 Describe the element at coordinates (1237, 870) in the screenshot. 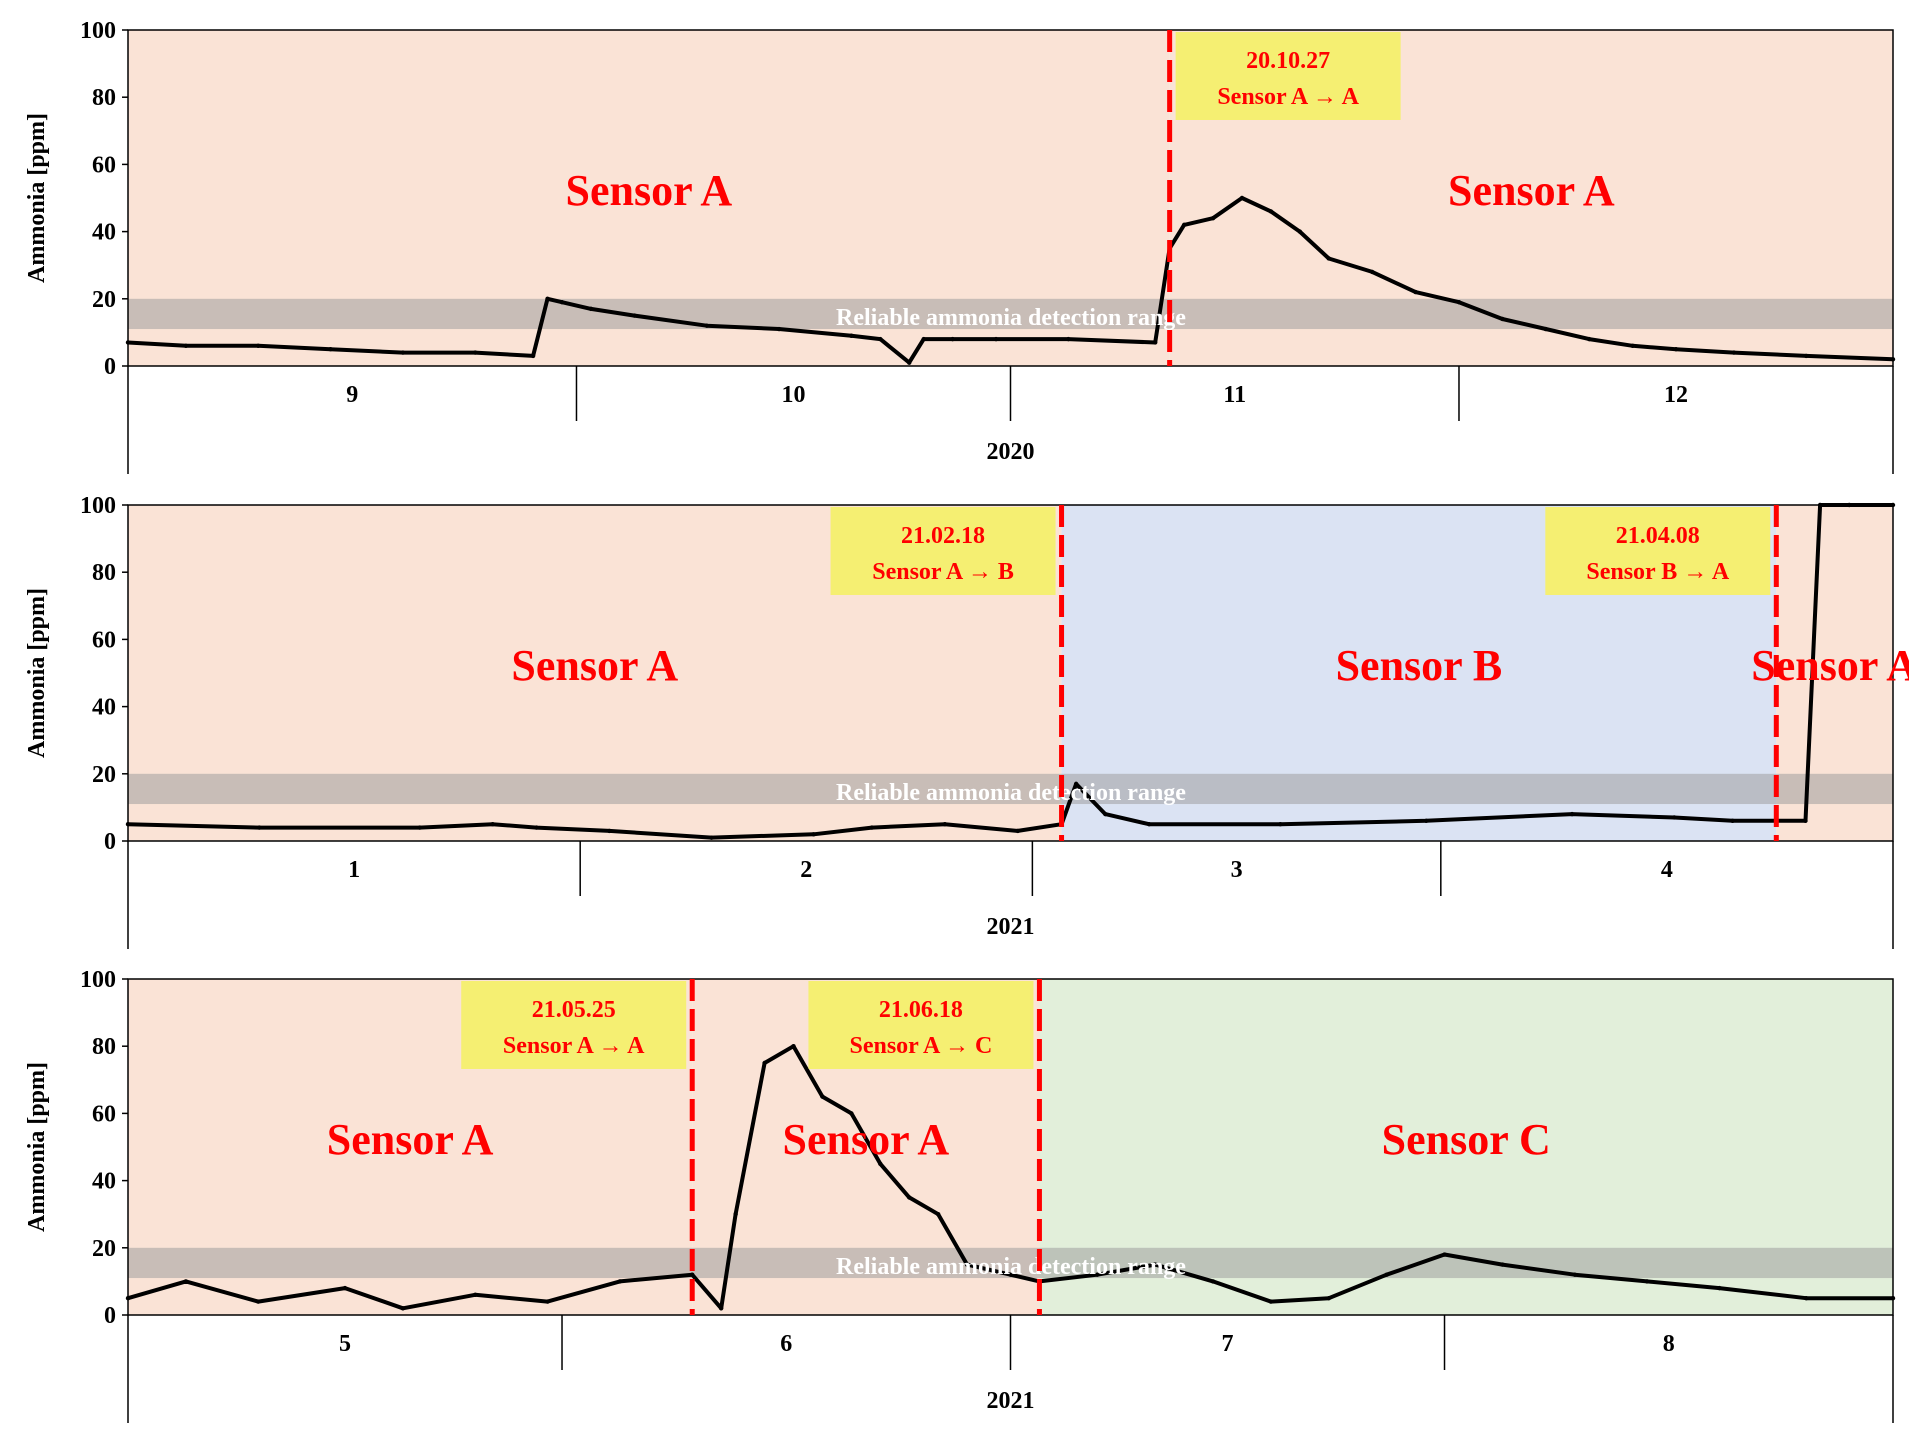

I see `x-month-label: 3` at that location.